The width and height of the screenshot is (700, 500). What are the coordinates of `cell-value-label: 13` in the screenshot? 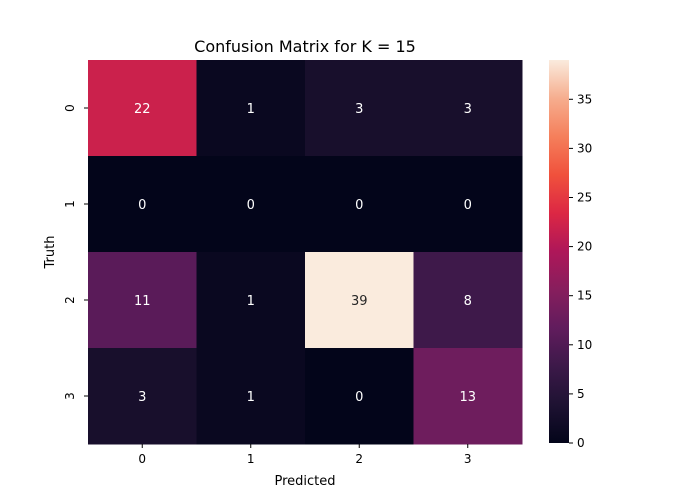 It's located at (467, 397).